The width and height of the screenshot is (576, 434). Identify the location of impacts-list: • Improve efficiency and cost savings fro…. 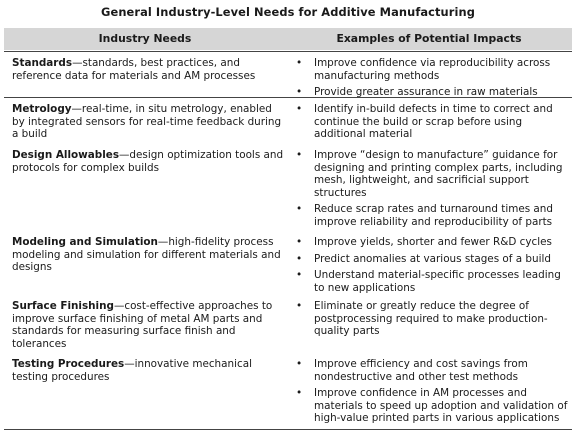
(432, 393).